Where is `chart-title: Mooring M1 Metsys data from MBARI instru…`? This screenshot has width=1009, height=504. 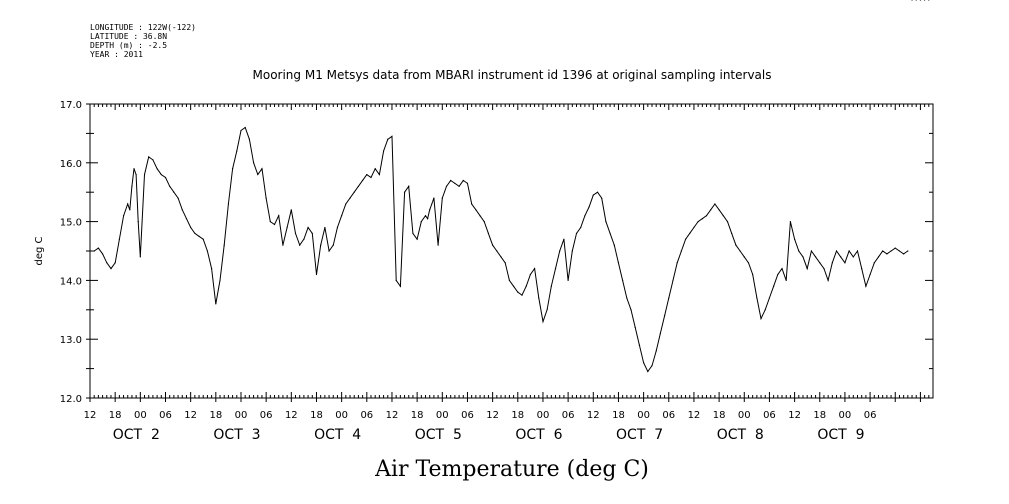
chart-title: Mooring M1 Metsys data from MBARI instru… is located at coordinates (512, 75).